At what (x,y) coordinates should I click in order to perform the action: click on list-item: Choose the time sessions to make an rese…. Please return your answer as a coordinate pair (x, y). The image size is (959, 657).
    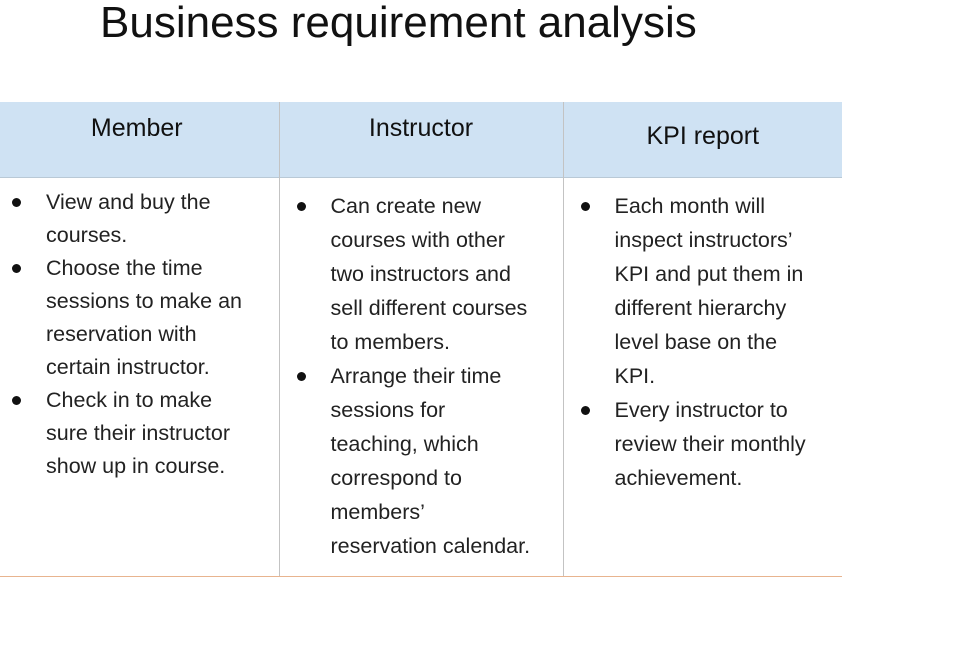
    Looking at the image, I should click on (139, 318).